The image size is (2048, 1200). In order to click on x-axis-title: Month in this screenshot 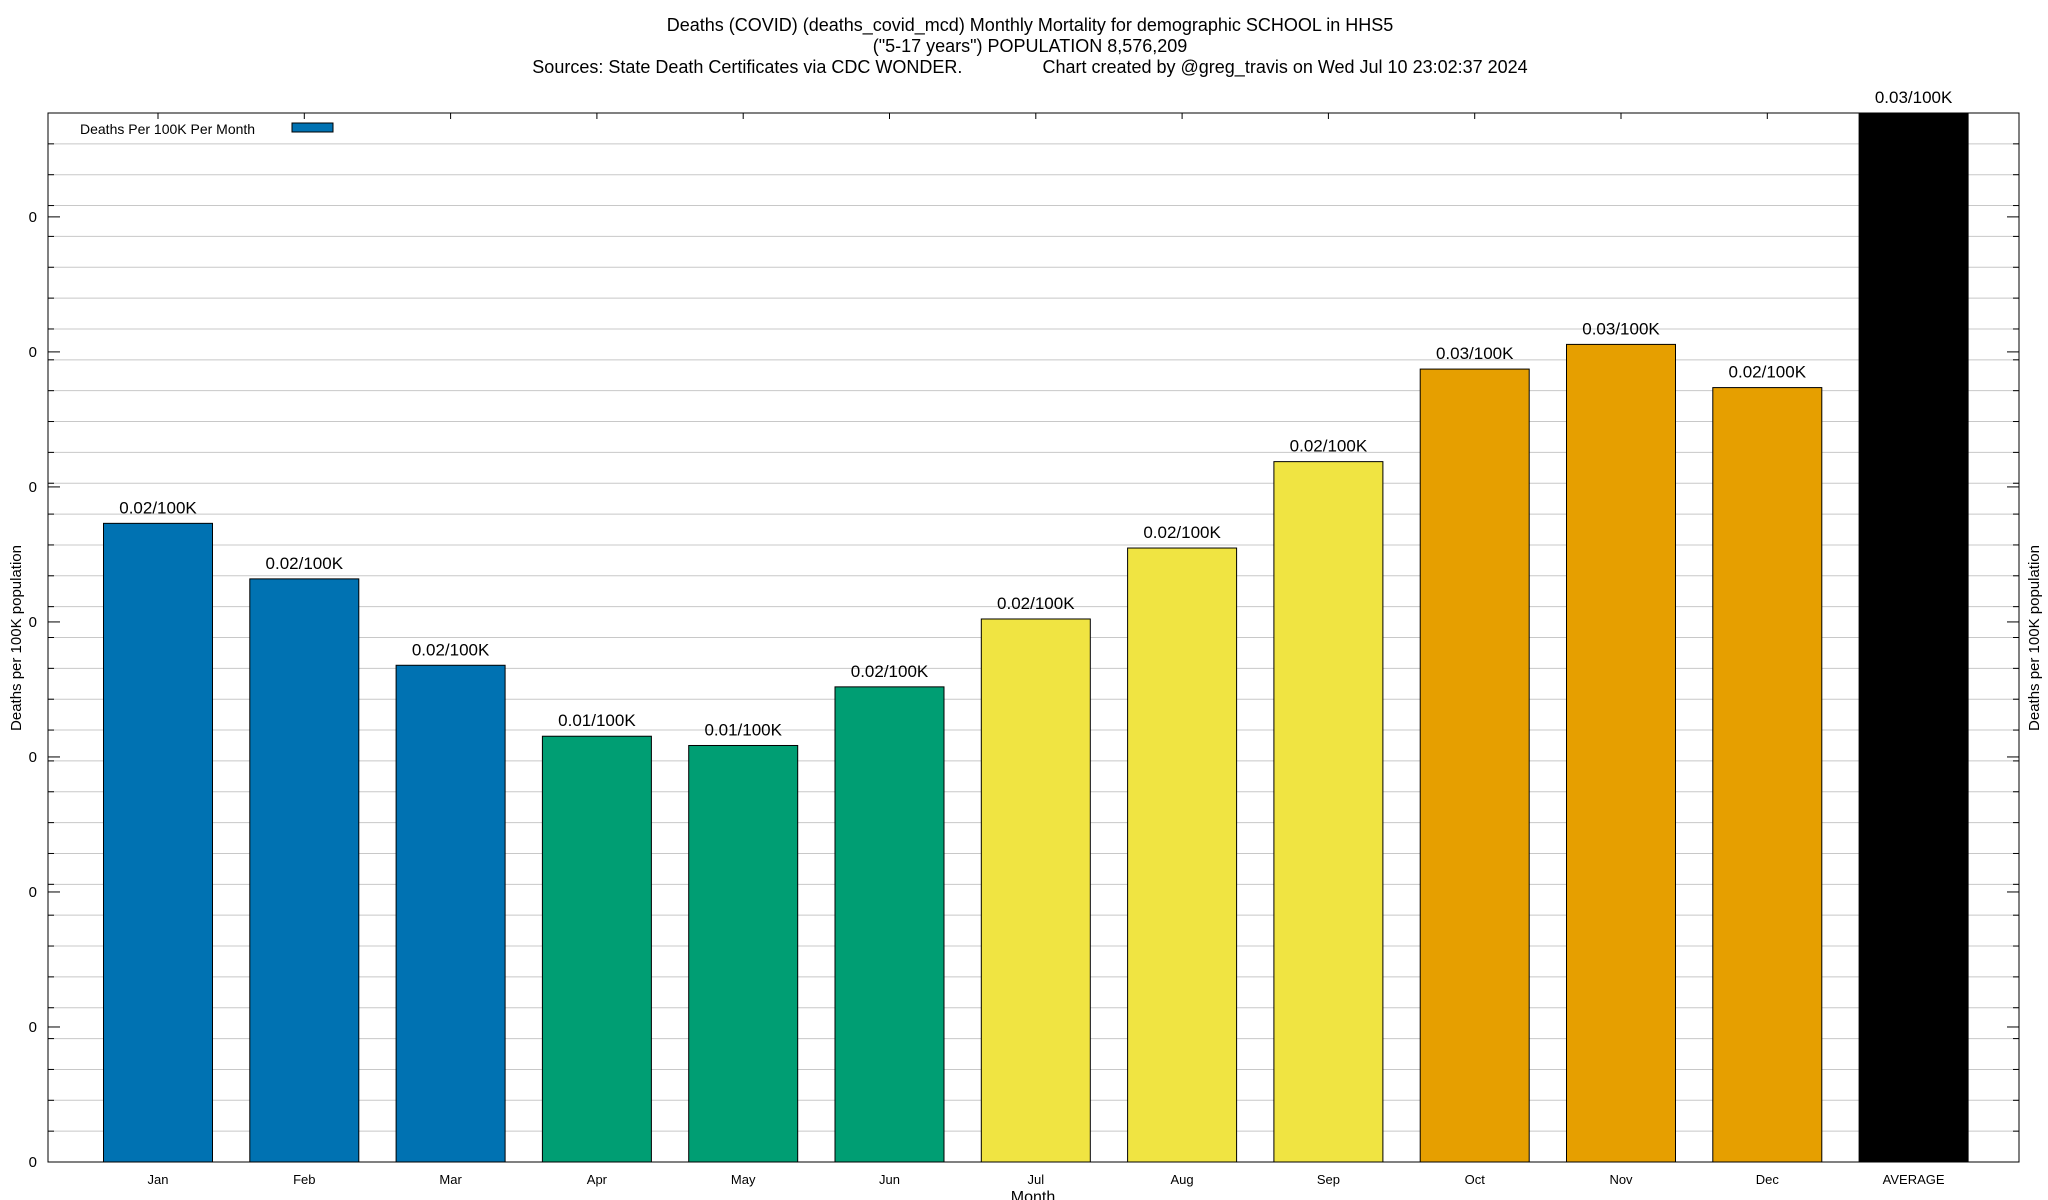, I will do `click(1033, 1194)`.